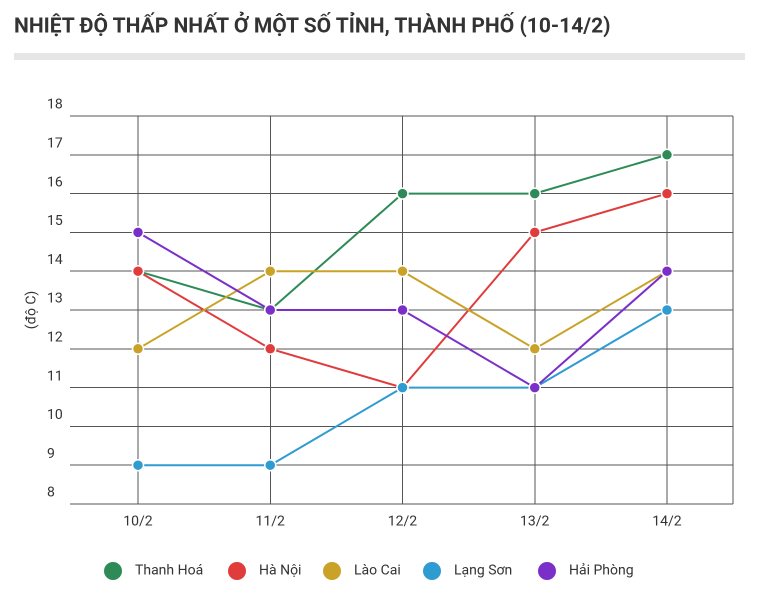 The width and height of the screenshot is (769, 595). What do you see at coordinates (280, 571) in the screenshot?
I see `legend-label: Hà Nội` at bounding box center [280, 571].